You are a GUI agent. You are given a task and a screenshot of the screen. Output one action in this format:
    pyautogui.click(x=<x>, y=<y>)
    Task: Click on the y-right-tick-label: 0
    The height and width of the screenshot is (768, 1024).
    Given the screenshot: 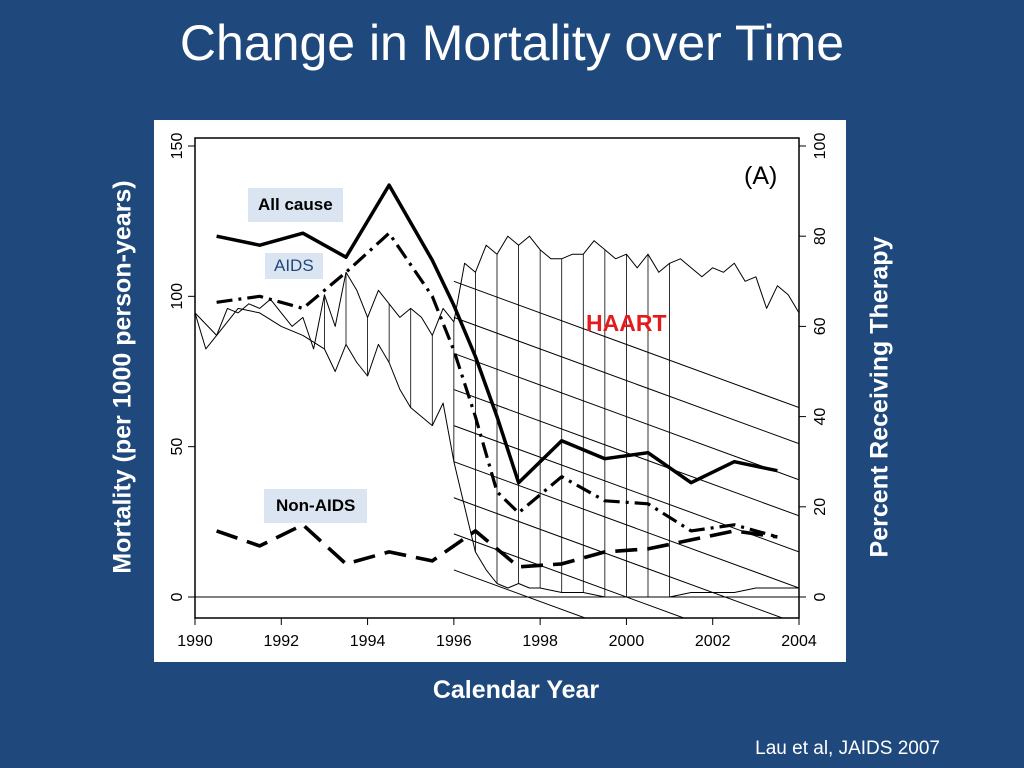 What is the action you would take?
    pyautogui.click(x=820, y=596)
    